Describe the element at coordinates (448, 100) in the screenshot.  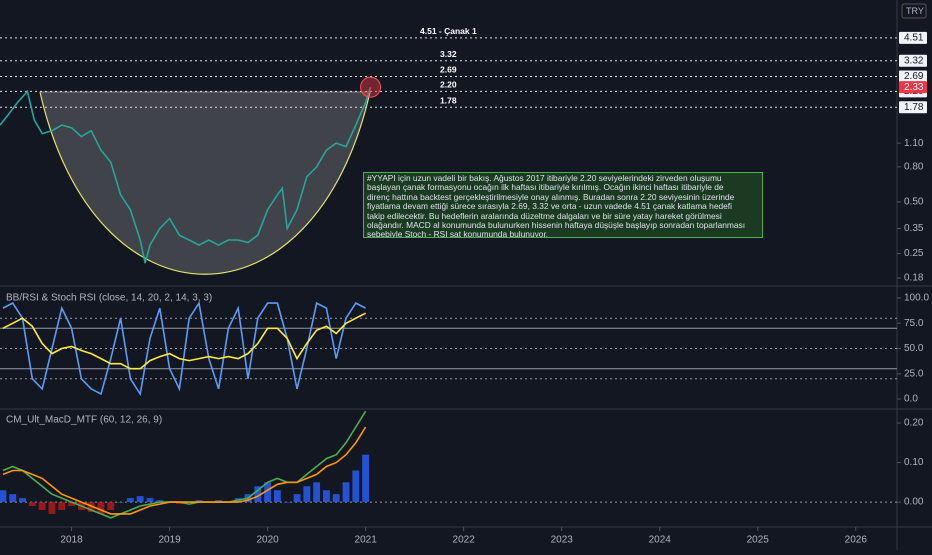
I see `level-note: 1.78` at that location.